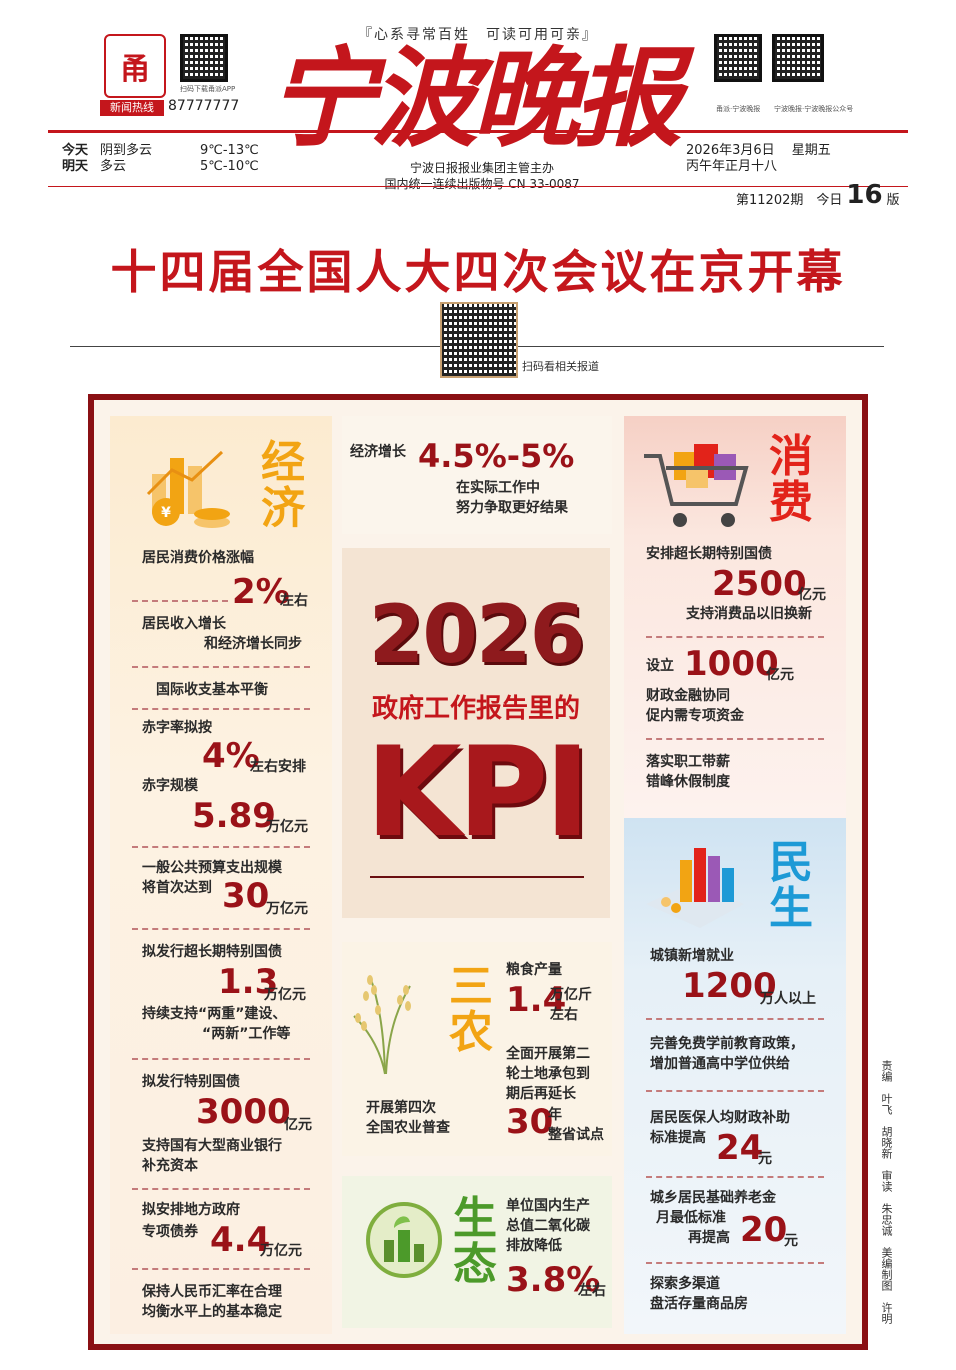  I want to click on paper-name: 宁波晚报, so click(474, 99).